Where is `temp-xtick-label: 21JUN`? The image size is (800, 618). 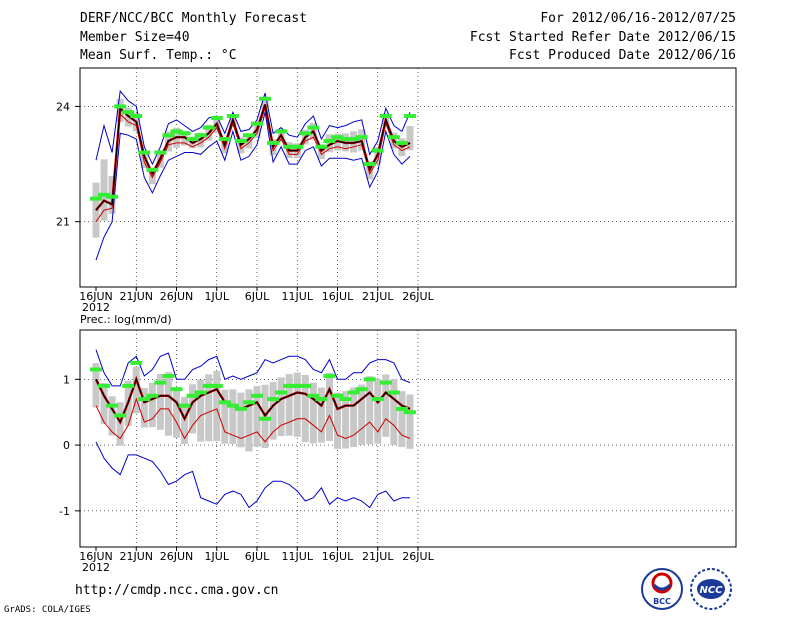 temp-xtick-label: 21JUN is located at coordinates (136, 296).